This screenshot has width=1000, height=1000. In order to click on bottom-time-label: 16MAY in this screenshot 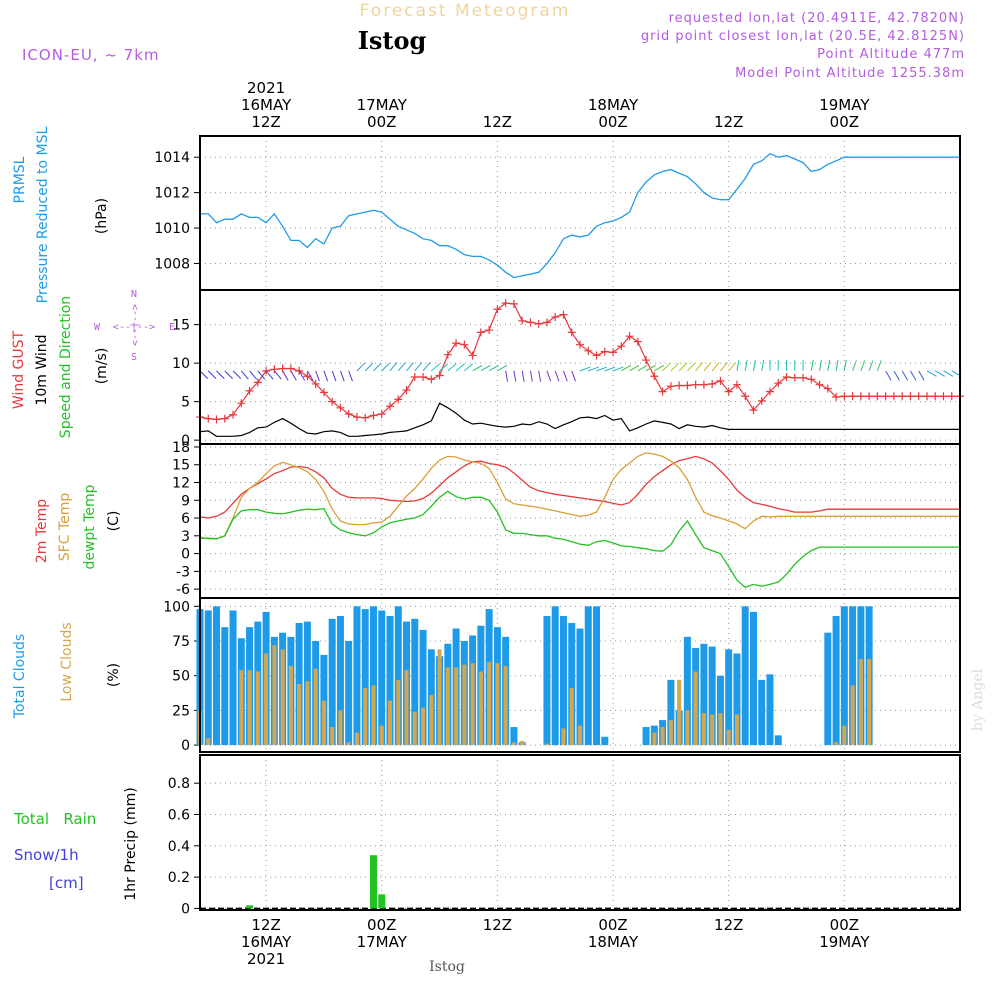, I will do `click(266, 942)`.